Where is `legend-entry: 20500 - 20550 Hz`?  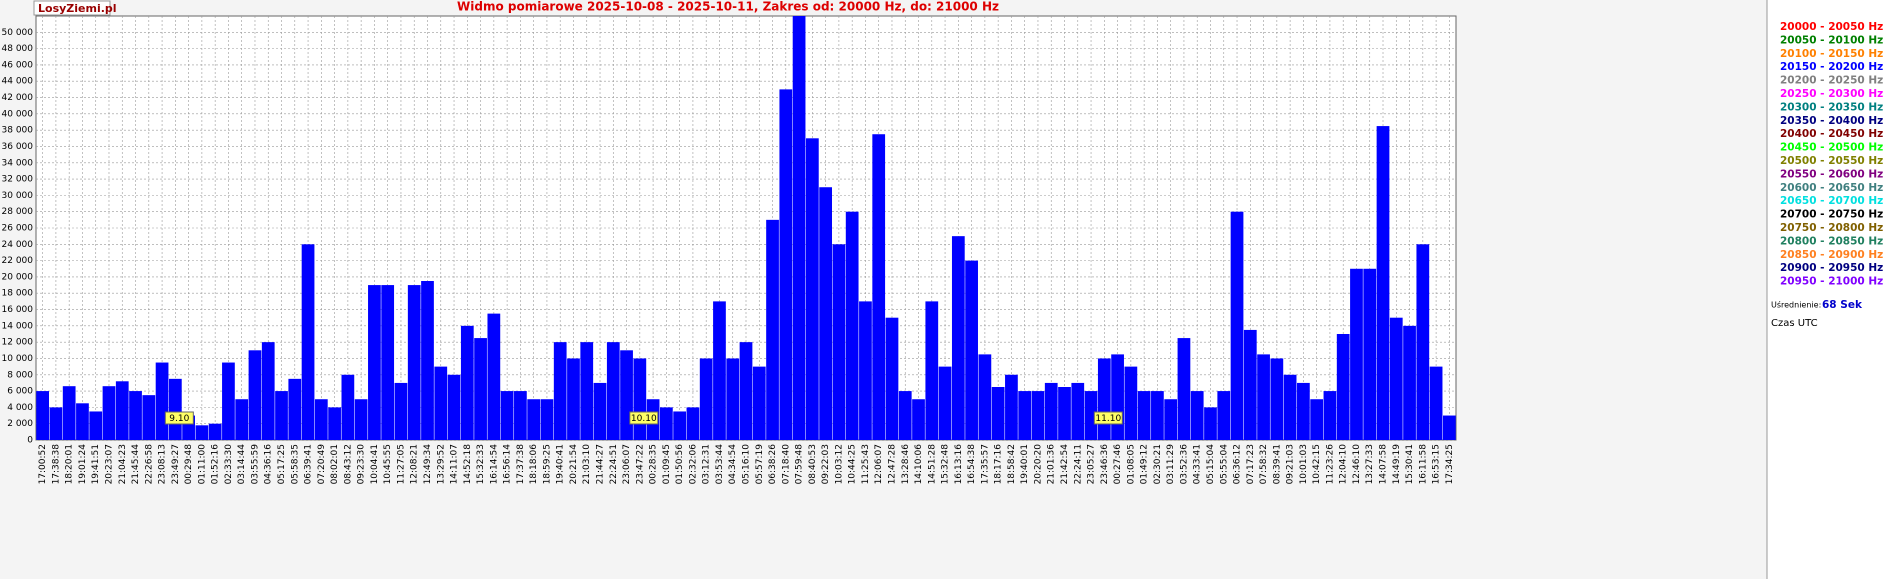
legend-entry: 20500 - 20550 Hz is located at coordinates (1831, 161).